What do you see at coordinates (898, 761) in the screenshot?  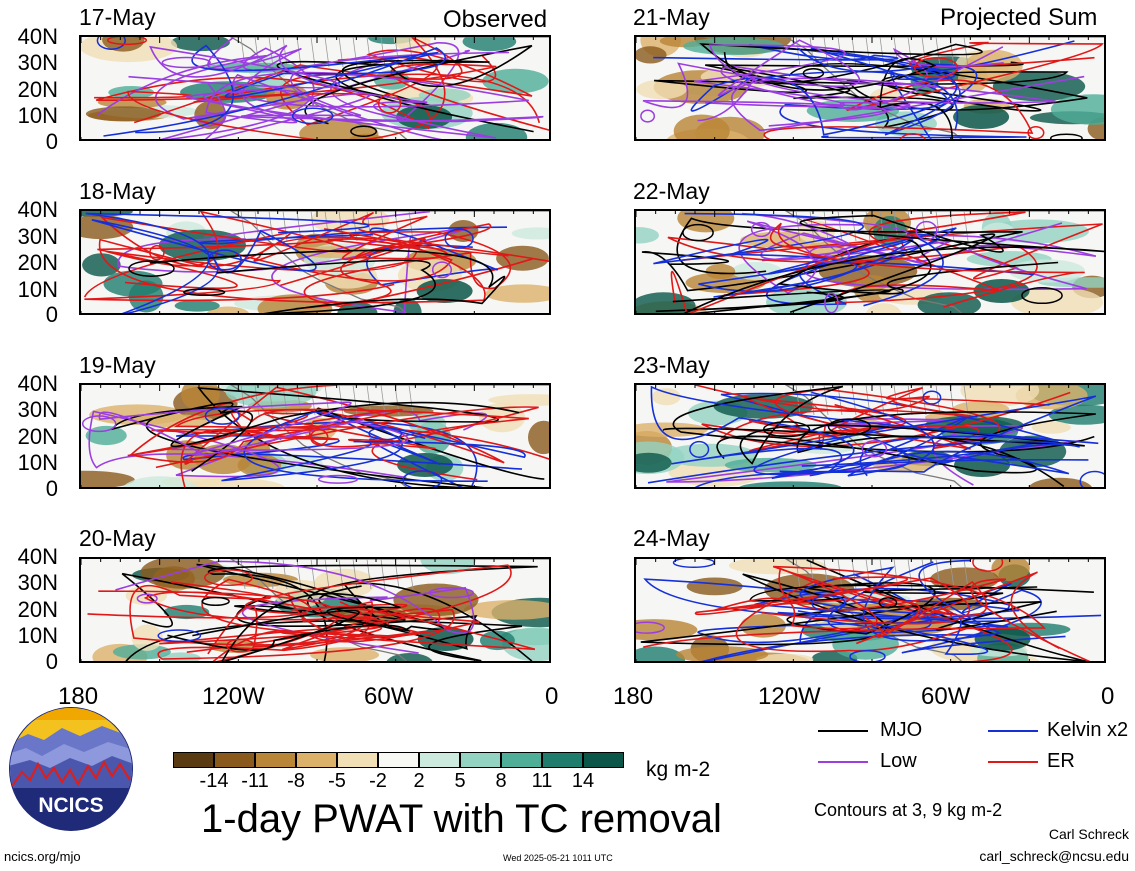 I see `low-legend-label: Low` at bounding box center [898, 761].